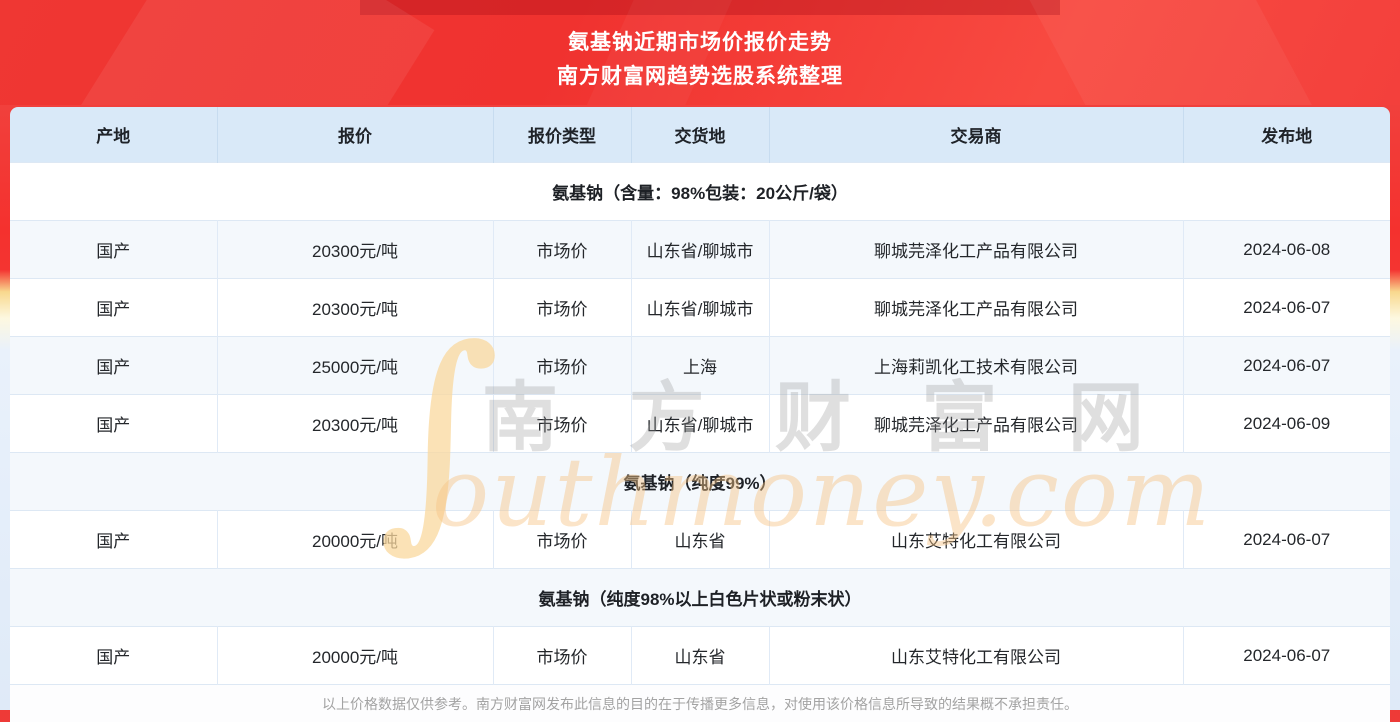  I want to click on column-header-origin: 产地, so click(113, 135).